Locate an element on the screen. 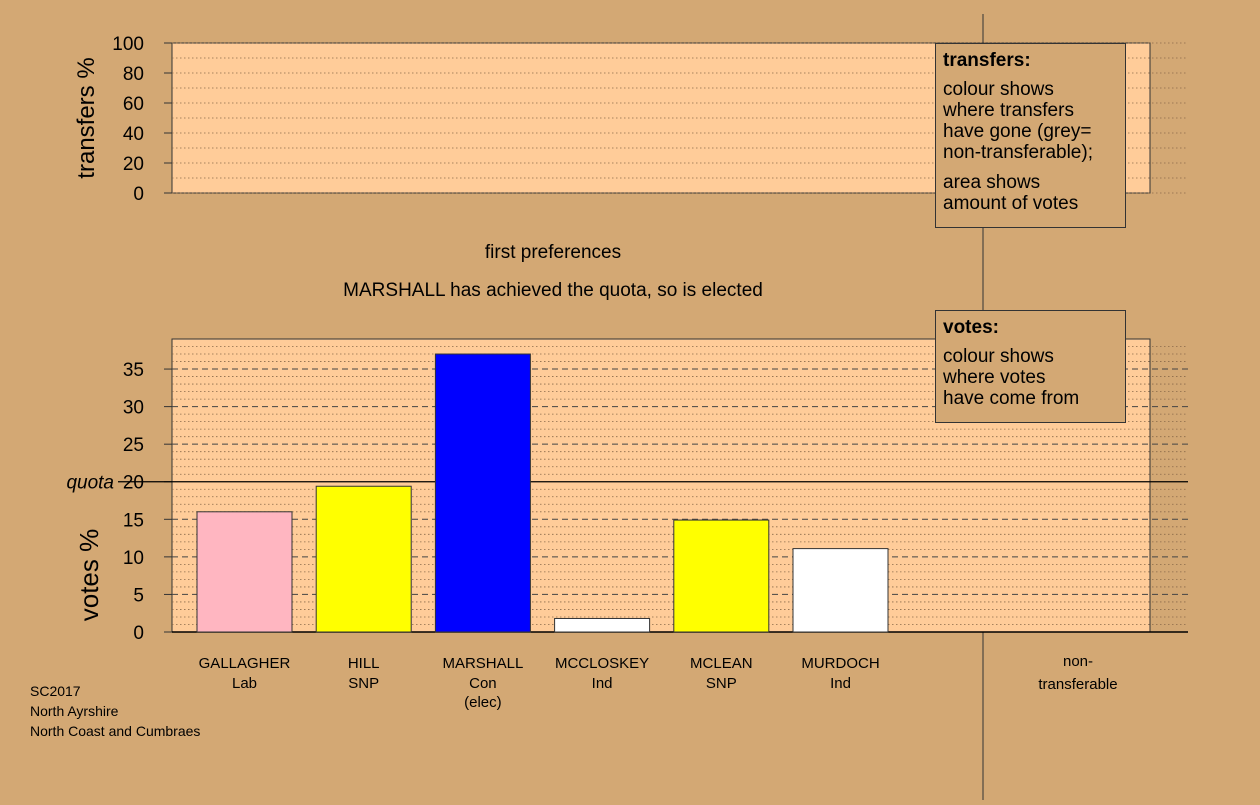 This screenshot has width=1260, height=805. candidate-status-label: (elec) is located at coordinates (483, 702).